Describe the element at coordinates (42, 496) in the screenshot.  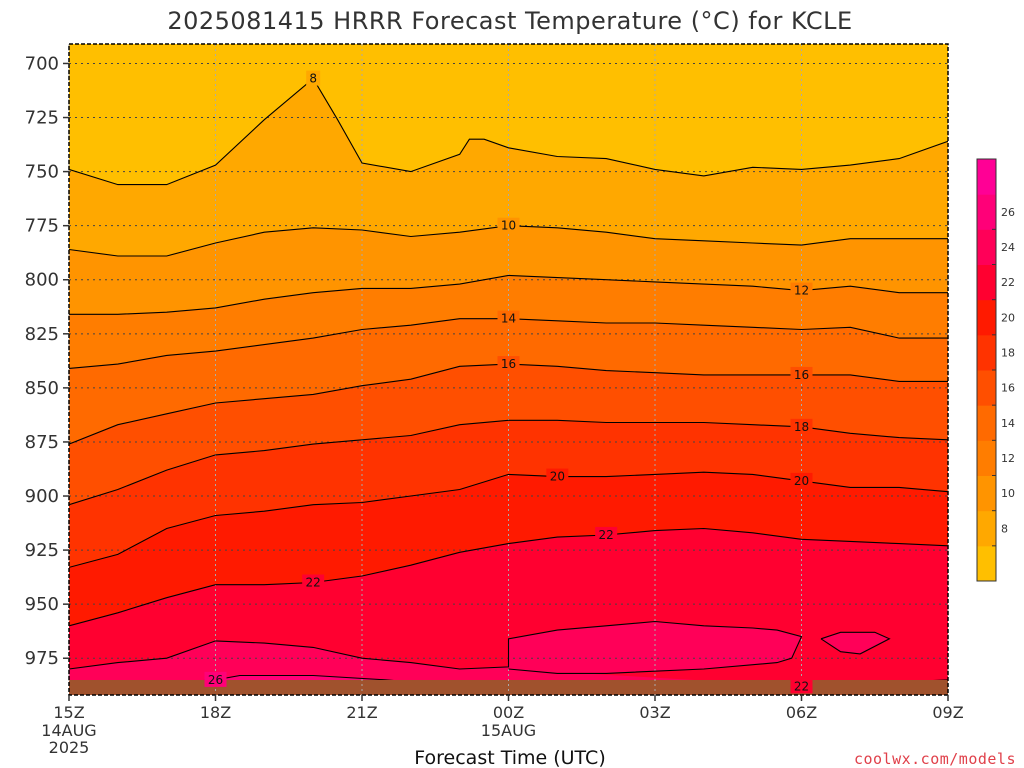
I see `y-tick-label: 900` at that location.